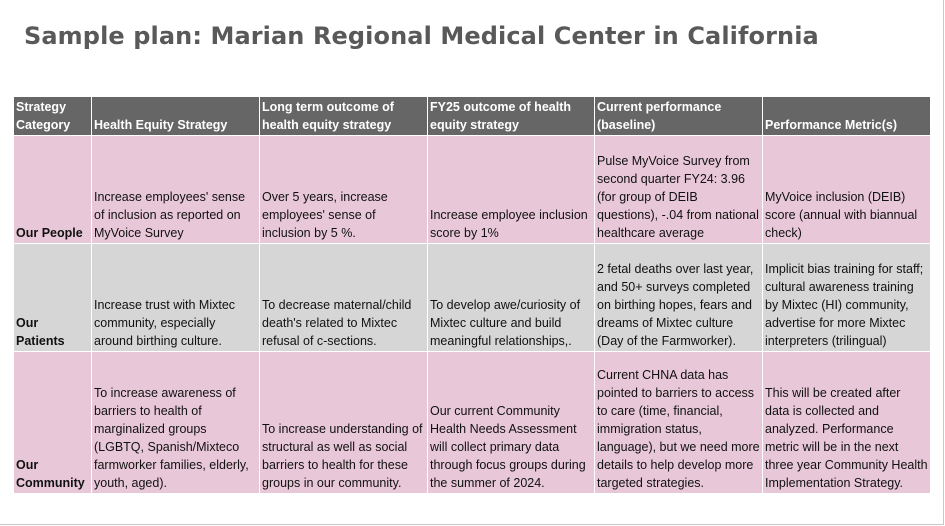  Describe the element at coordinates (175, 116) in the screenshot. I see `header-health-equity-strategy: Health Equity Strategy` at that location.